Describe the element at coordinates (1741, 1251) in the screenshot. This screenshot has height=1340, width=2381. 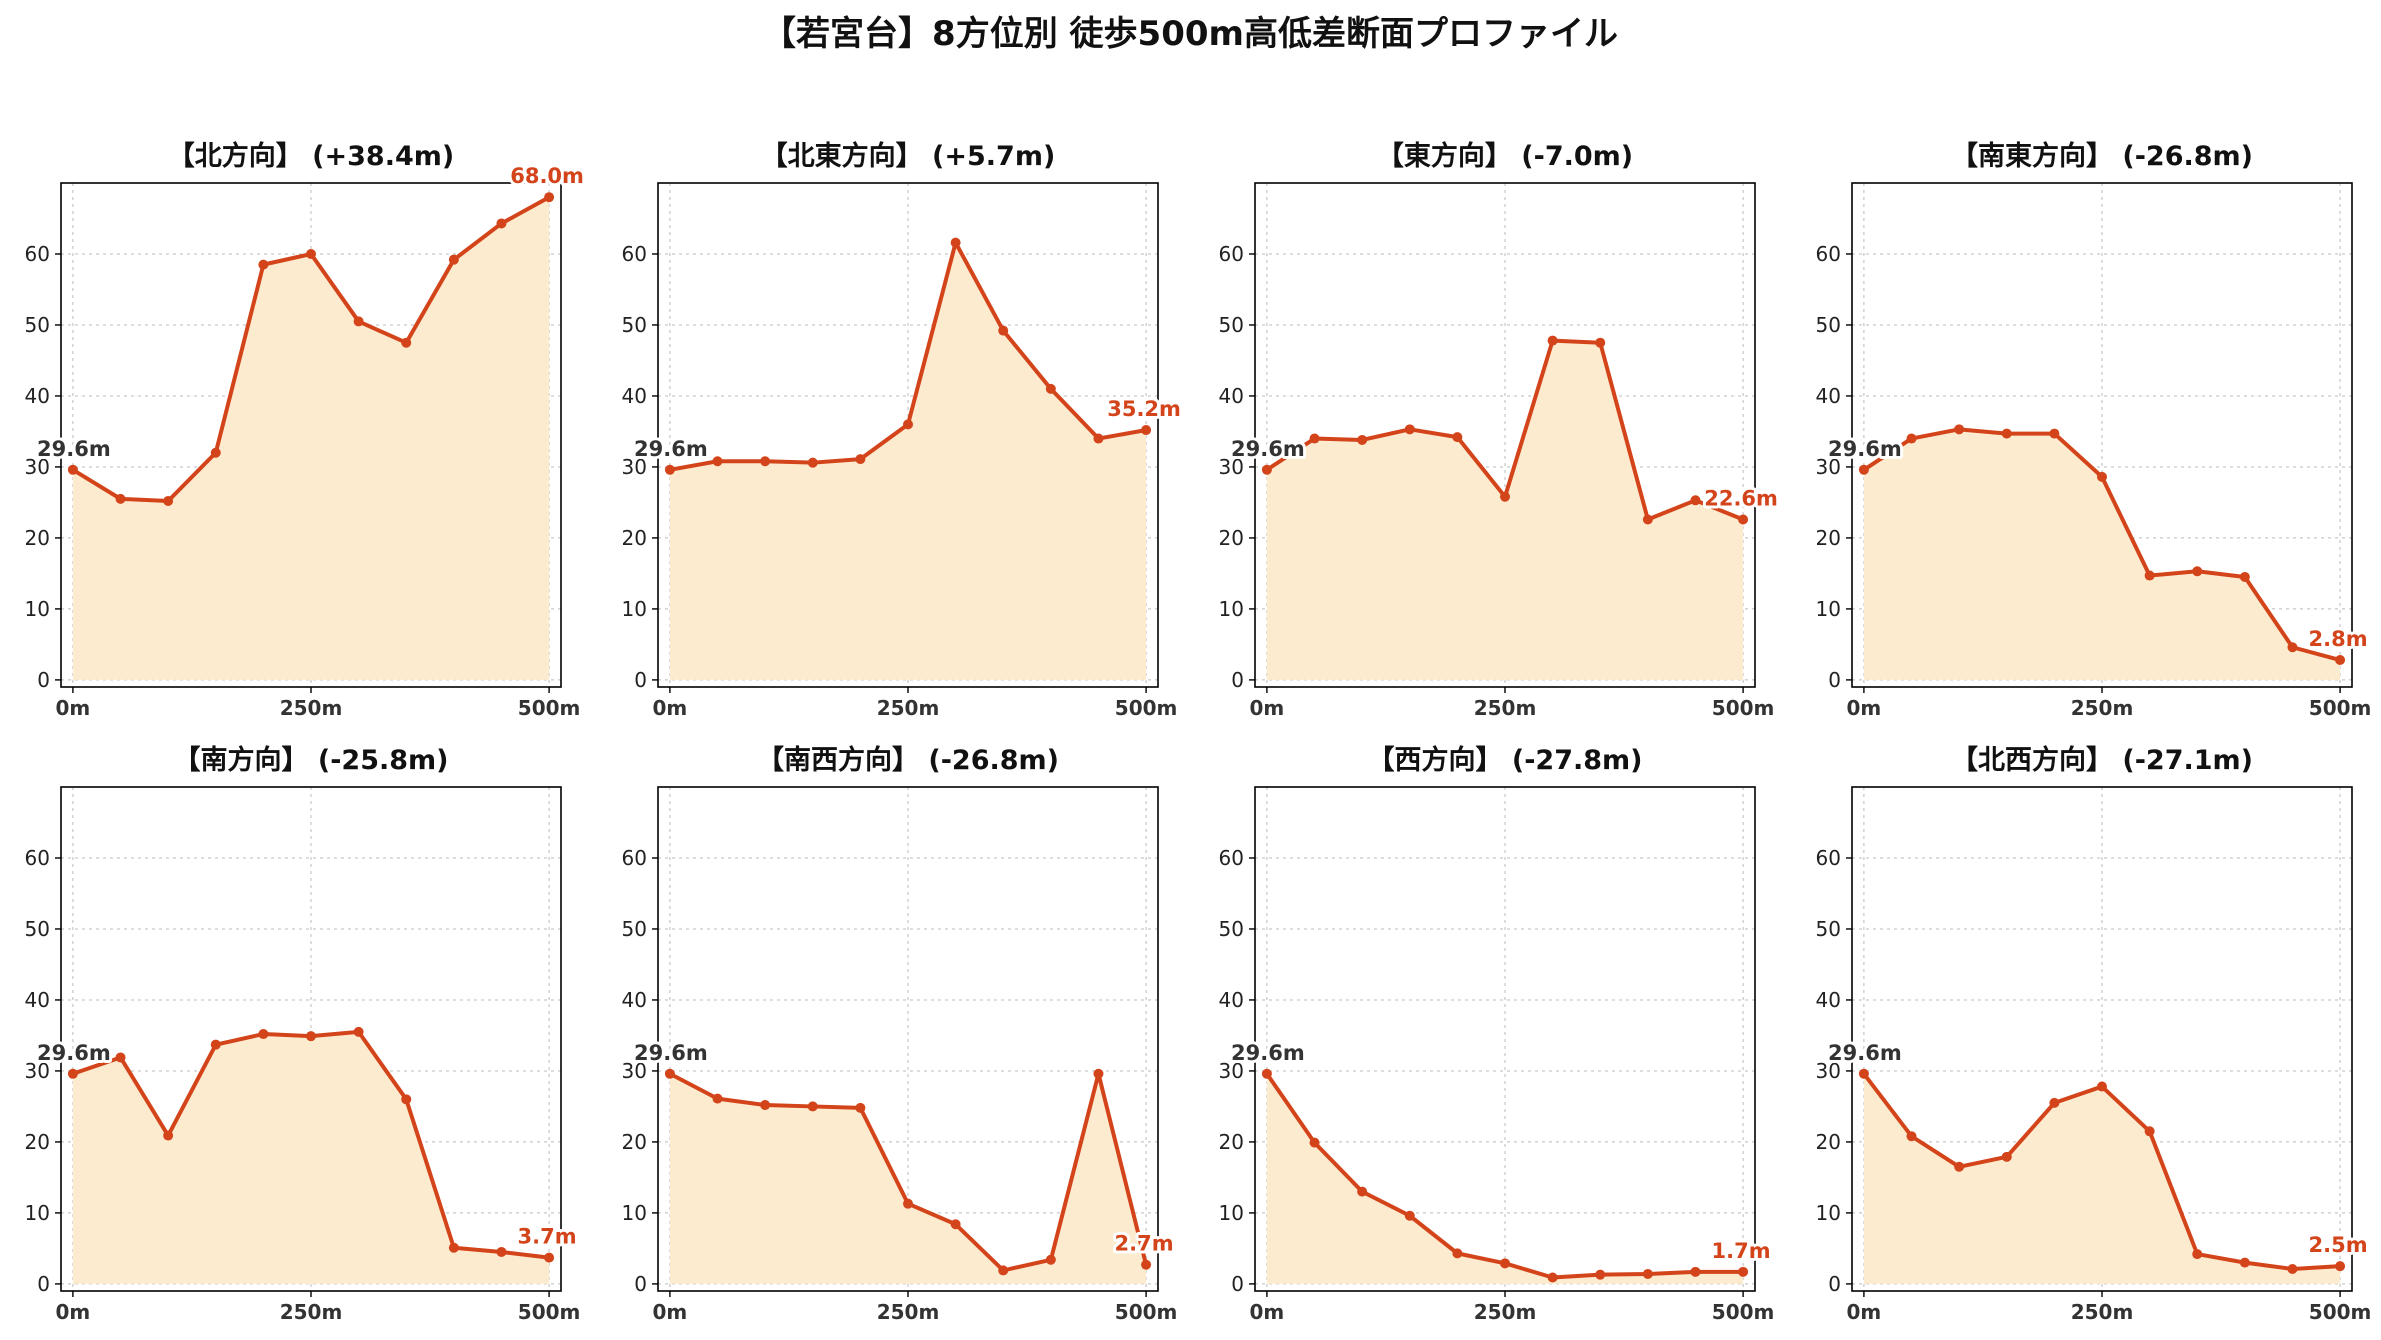
I see `end-elevation-label: 1.7m` at that location.